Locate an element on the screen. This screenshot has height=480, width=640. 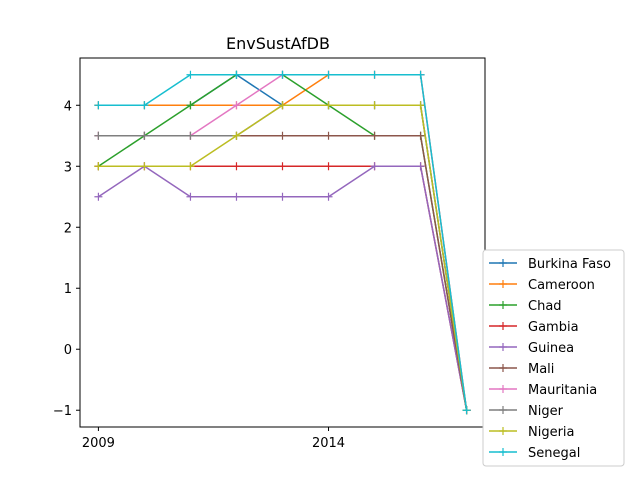
legend-item: Mali is located at coordinates (521, 369).